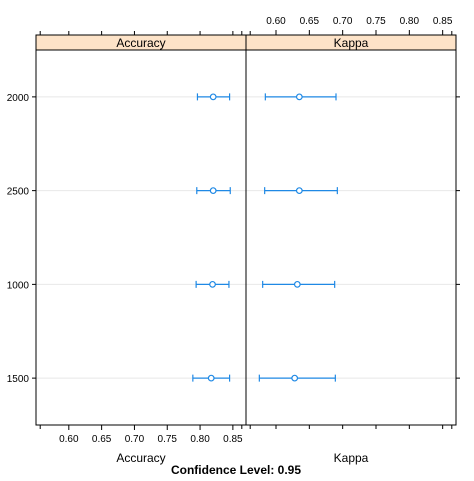  Describe the element at coordinates (236, 470) in the screenshot. I see `confidence-level-footer: Confidence Level: 0.95` at that location.